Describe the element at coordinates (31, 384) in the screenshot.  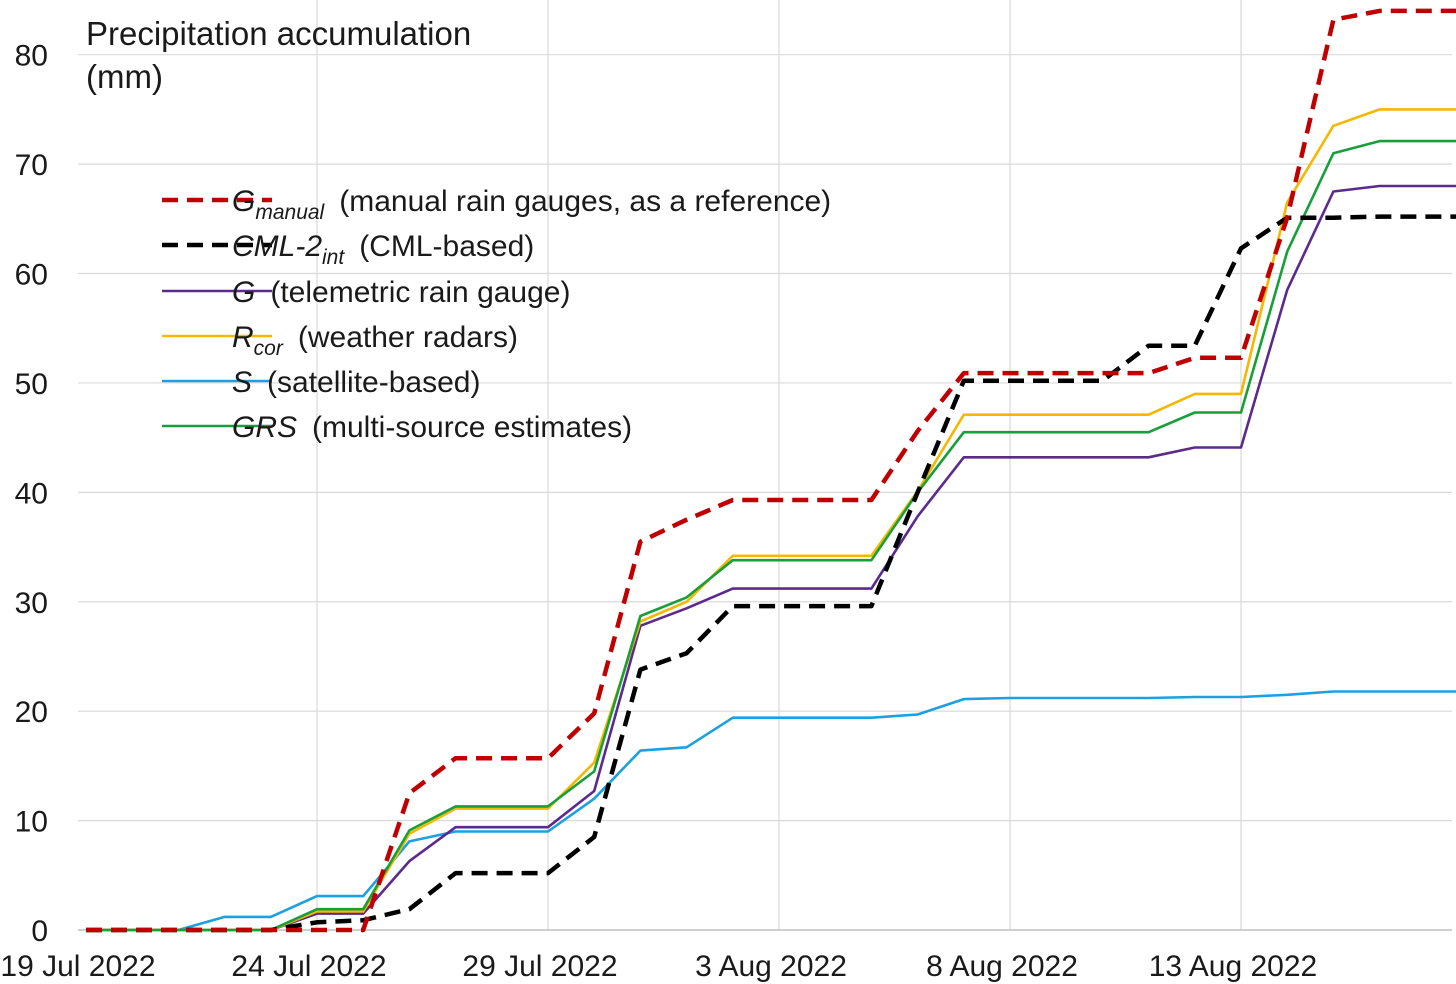
I see `y-tick-label: 50` at that location.